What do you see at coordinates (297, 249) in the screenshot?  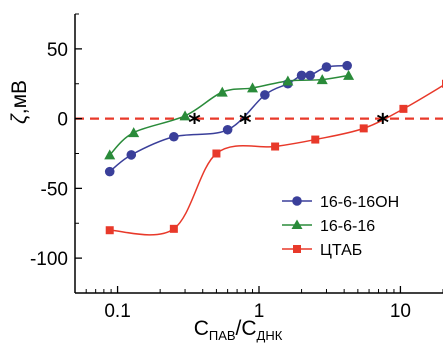 I see `legend-marker-square` at bounding box center [297, 249].